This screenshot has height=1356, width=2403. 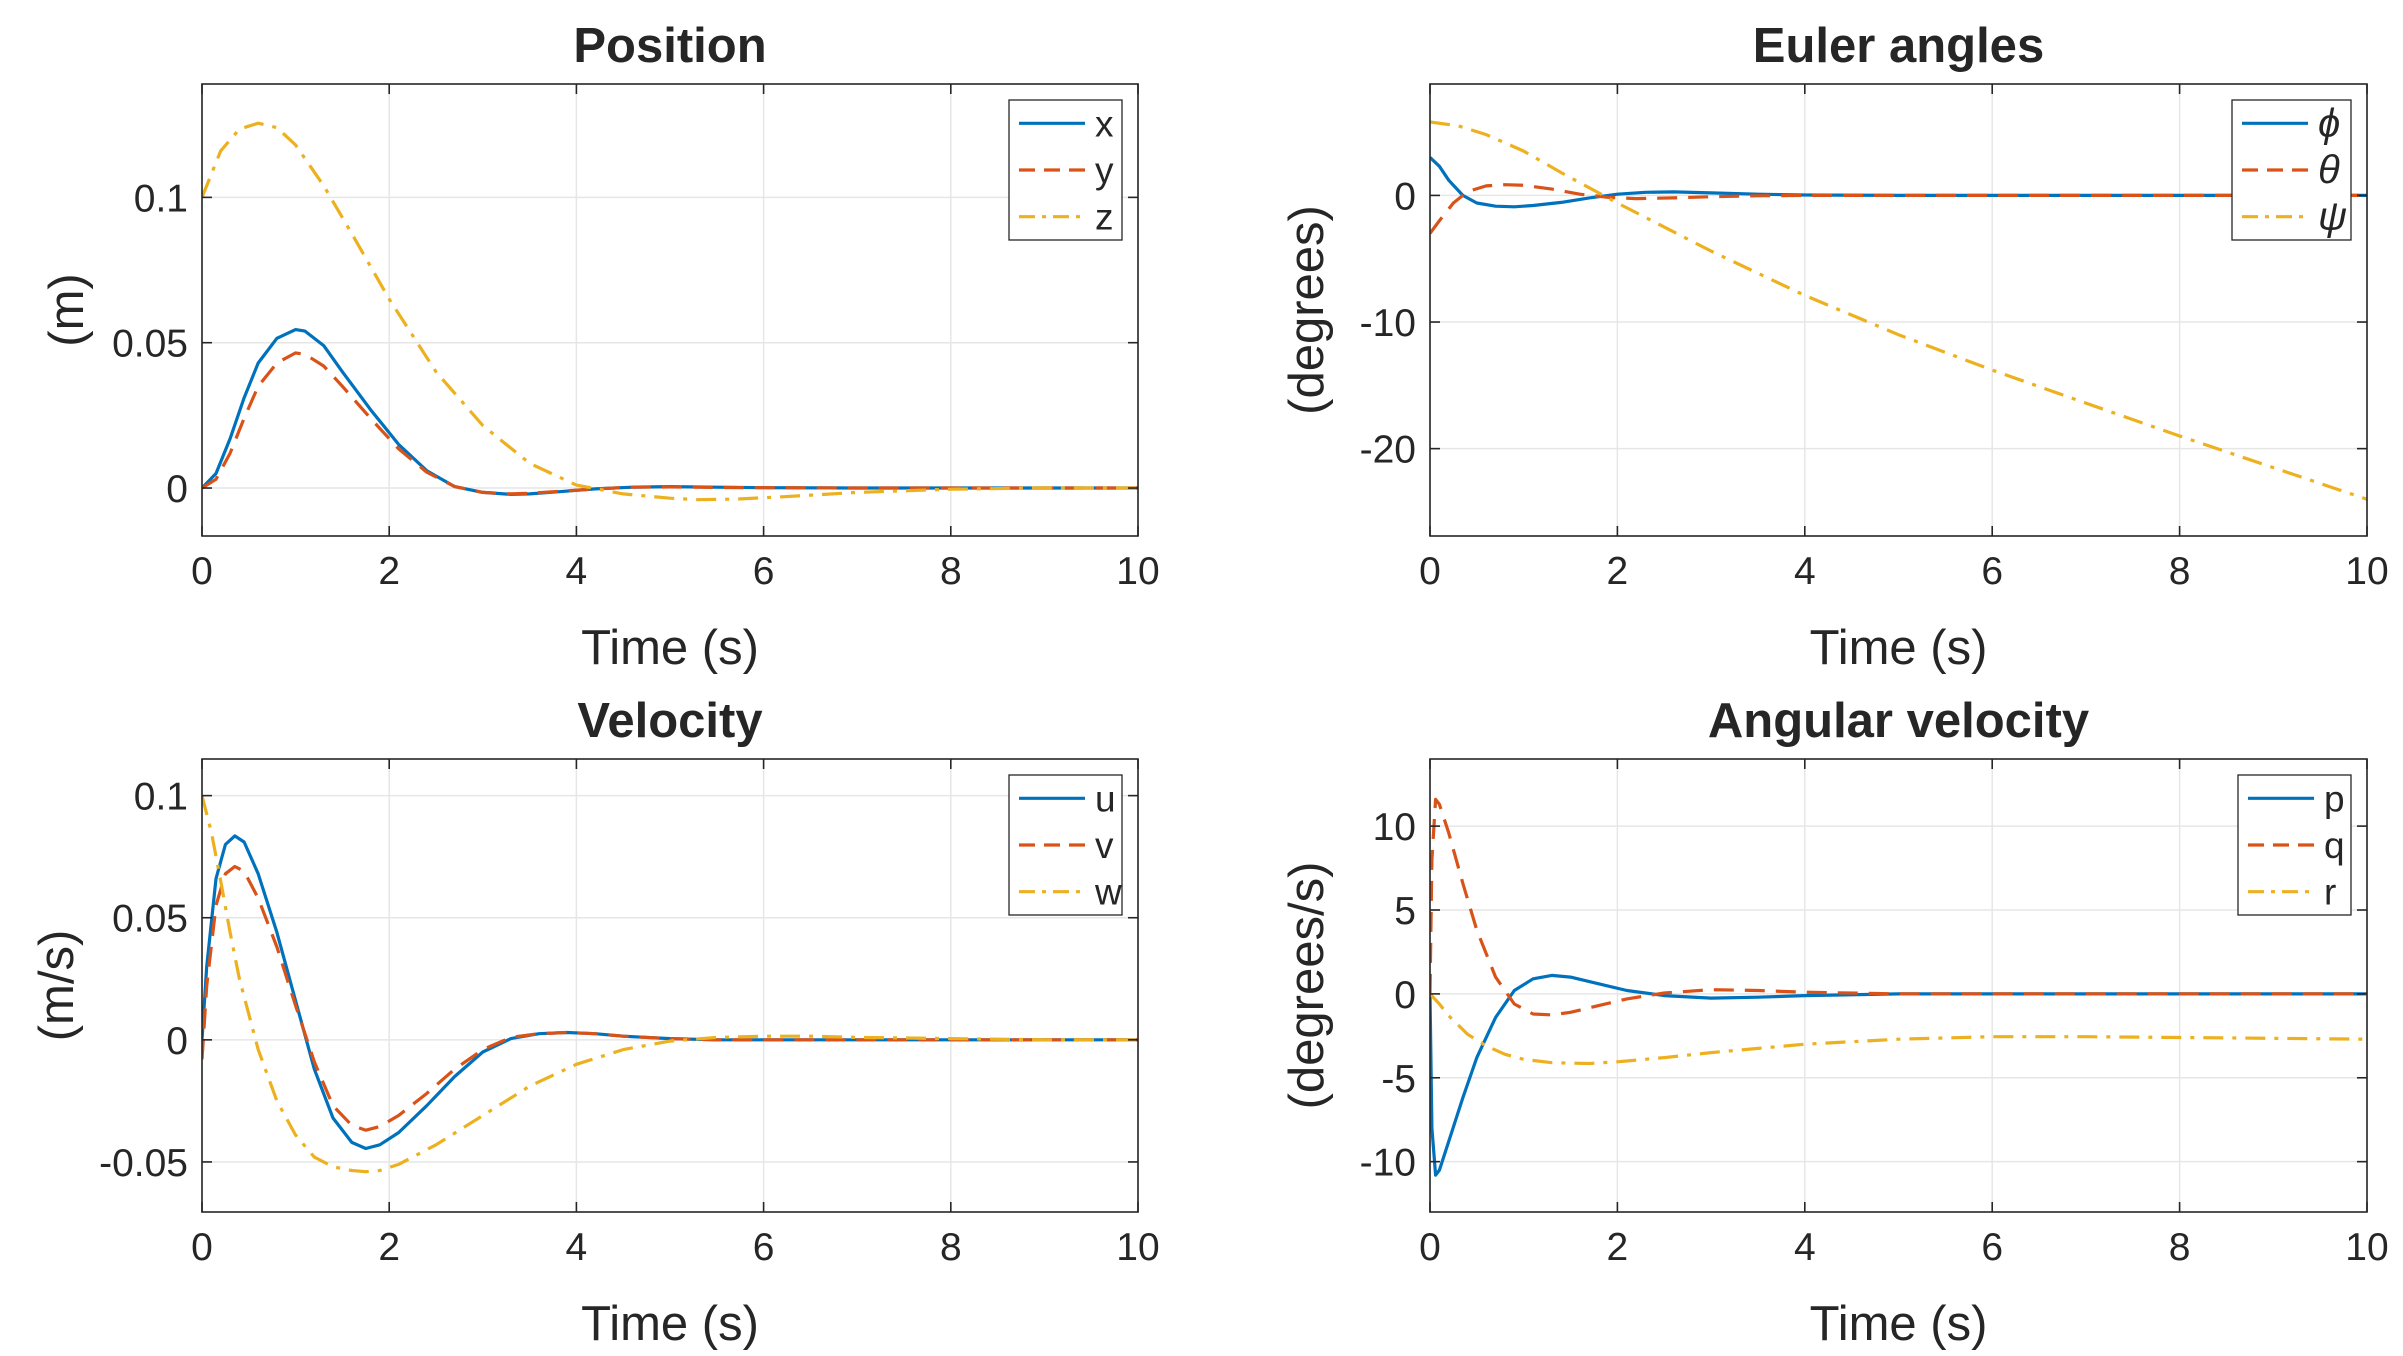 I want to click on series-line-p, so click(x=1898, y=1075).